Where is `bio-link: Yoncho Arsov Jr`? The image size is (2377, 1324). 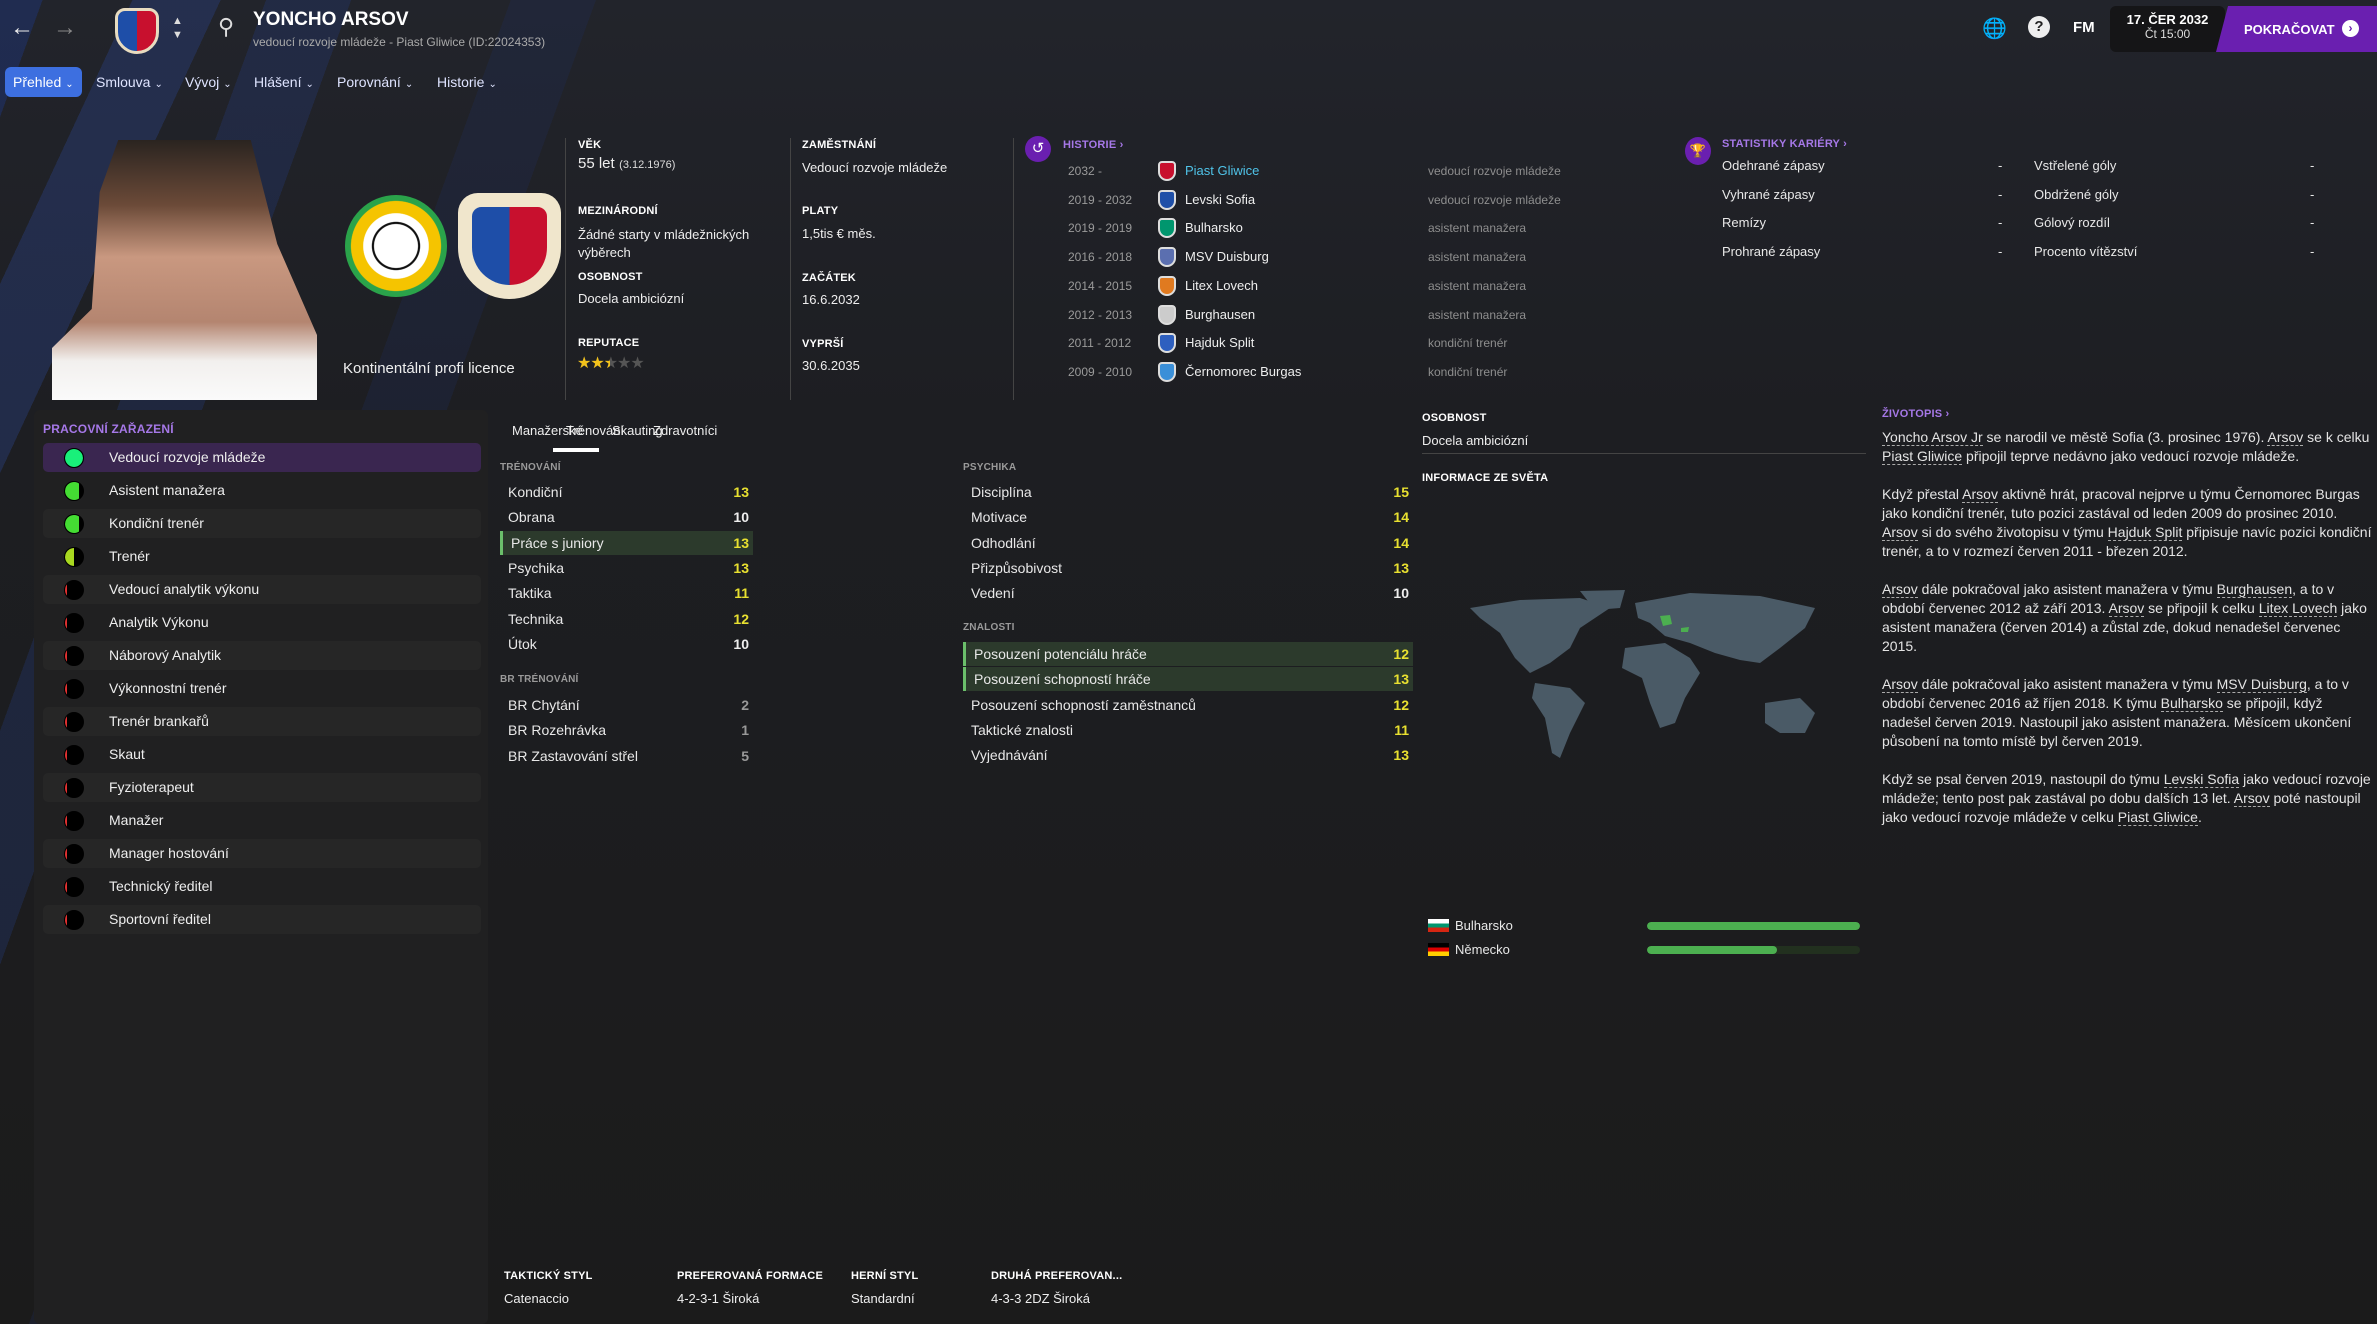 bio-link: Yoncho Arsov Jr is located at coordinates (1932, 437).